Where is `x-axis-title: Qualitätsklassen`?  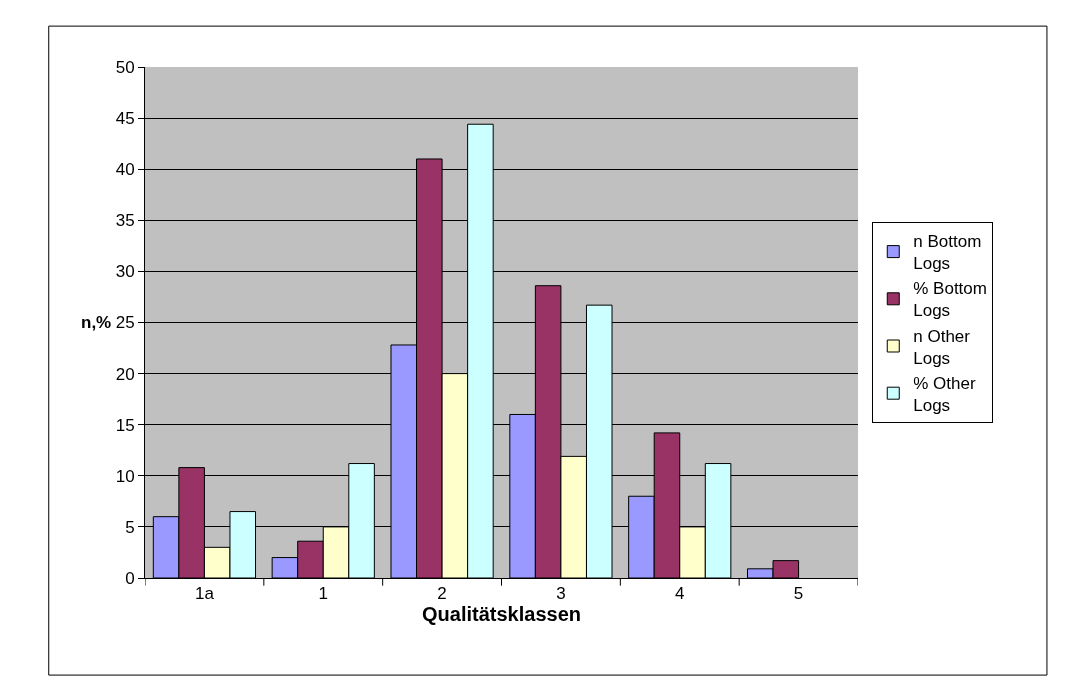
x-axis-title: Qualitätsklassen is located at coordinates (501, 614).